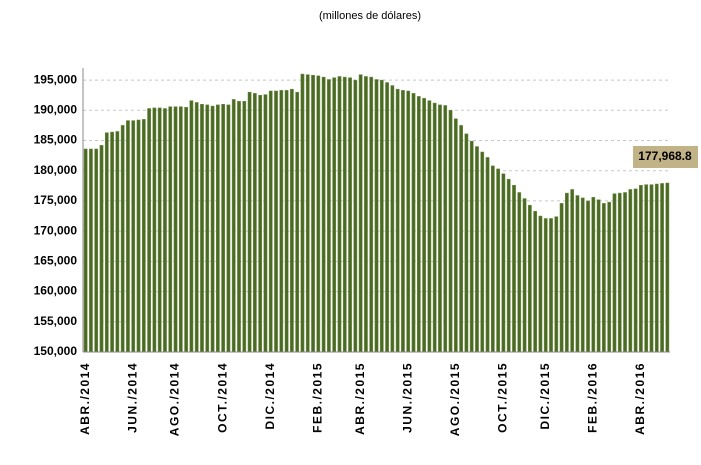 This screenshot has height=465, width=701. I want to click on x-tick-label: OCT./2014, so click(222, 397).